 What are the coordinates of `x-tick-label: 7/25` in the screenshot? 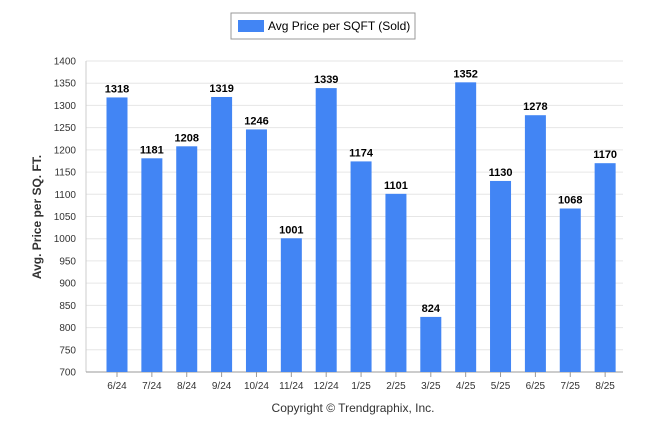 It's located at (571, 386).